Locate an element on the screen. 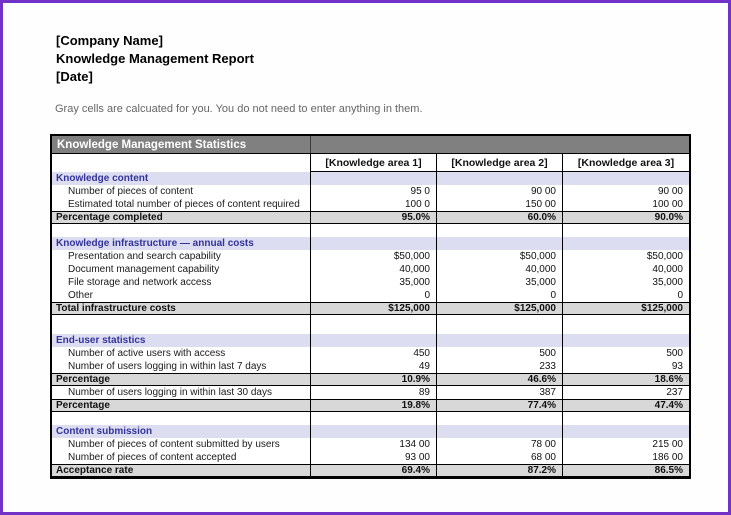  calculated-cell: 46.6% is located at coordinates (499, 379).